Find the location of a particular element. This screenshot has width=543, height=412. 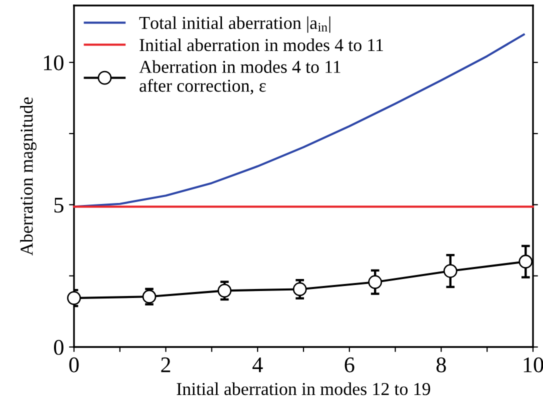

x-tick-label: 2 is located at coordinates (165, 364).